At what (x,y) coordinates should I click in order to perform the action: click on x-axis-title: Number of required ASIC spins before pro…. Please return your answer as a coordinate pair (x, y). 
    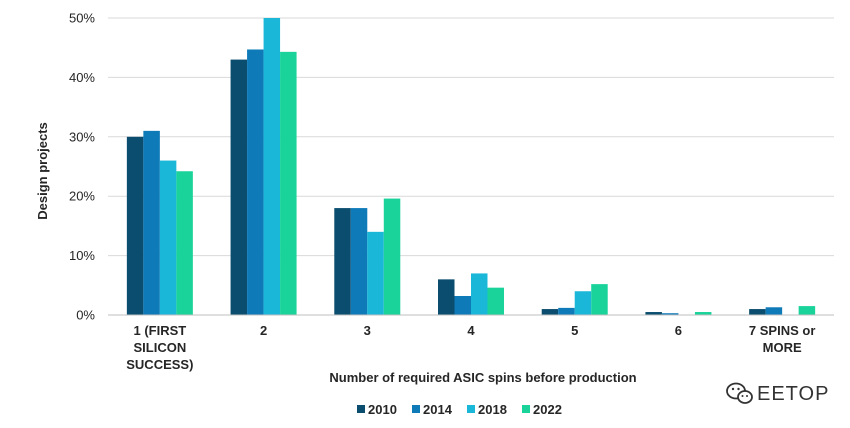
    Looking at the image, I should click on (482, 377).